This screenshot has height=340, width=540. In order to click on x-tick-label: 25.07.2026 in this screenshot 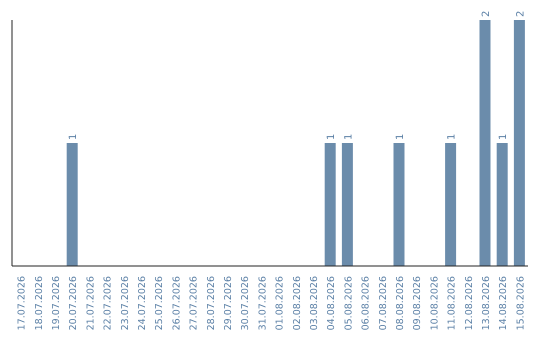, I will do `click(160, 303)`.